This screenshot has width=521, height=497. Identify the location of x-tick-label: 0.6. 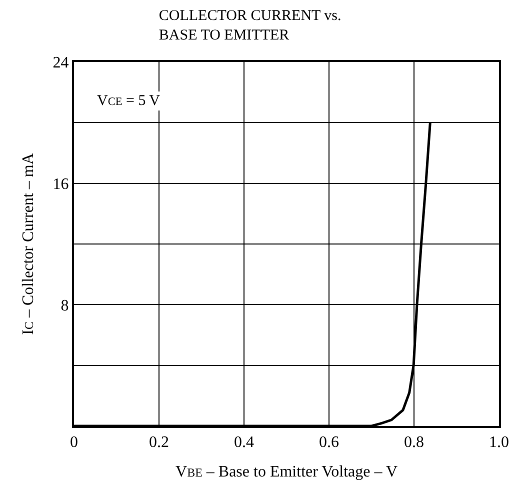
(329, 443).